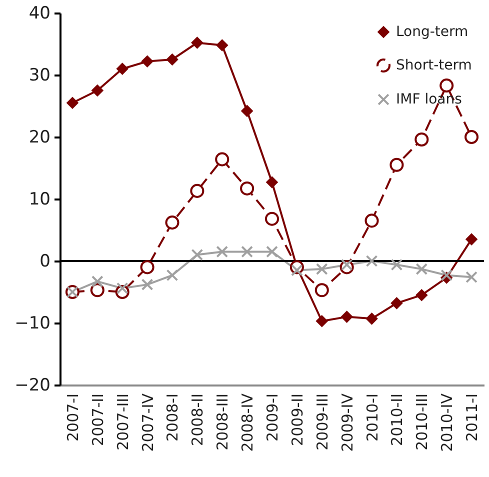  What do you see at coordinates (472, 418) in the screenshot?
I see `x-tick-label: 2011-I` at bounding box center [472, 418].